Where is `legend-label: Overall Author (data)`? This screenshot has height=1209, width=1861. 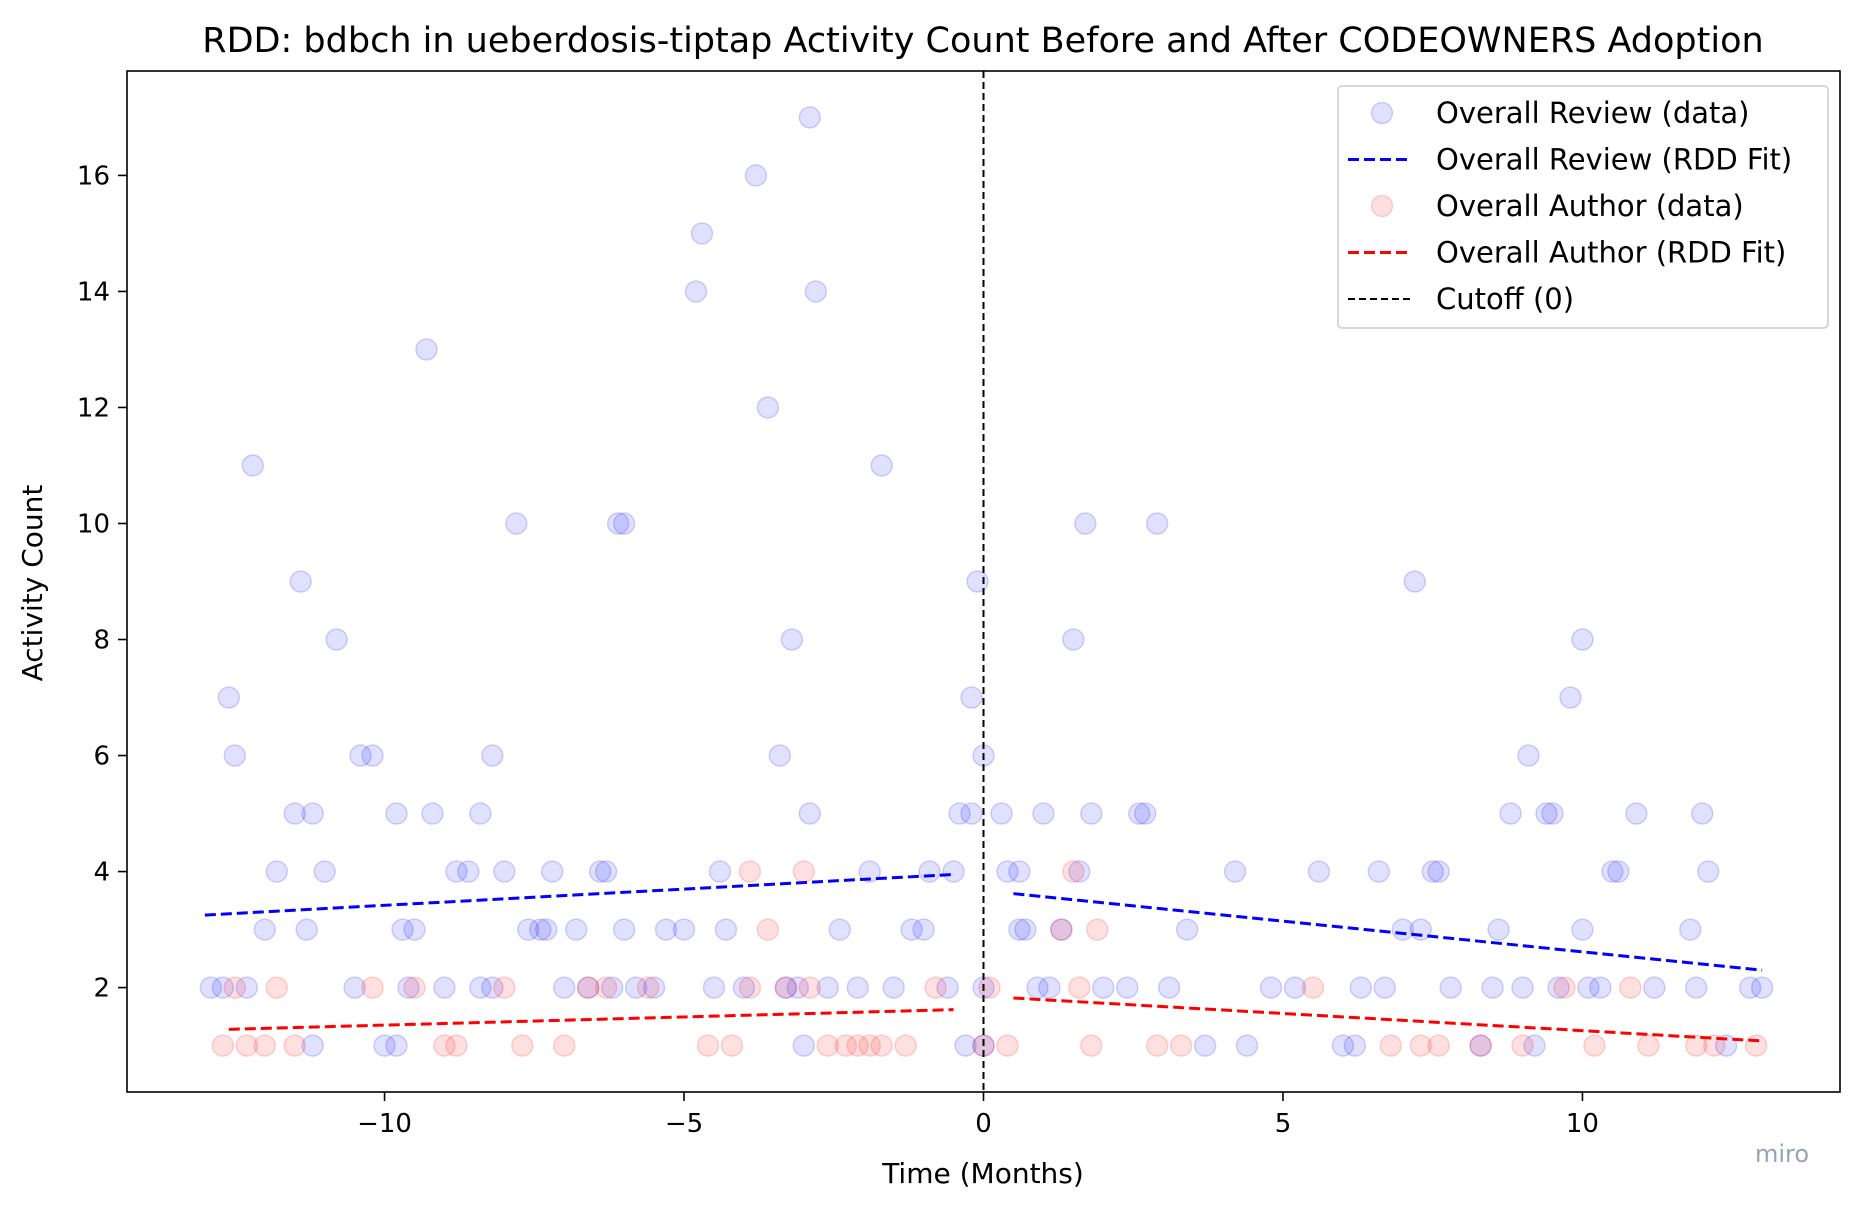 legend-label: Overall Author (data) is located at coordinates (1590, 206).